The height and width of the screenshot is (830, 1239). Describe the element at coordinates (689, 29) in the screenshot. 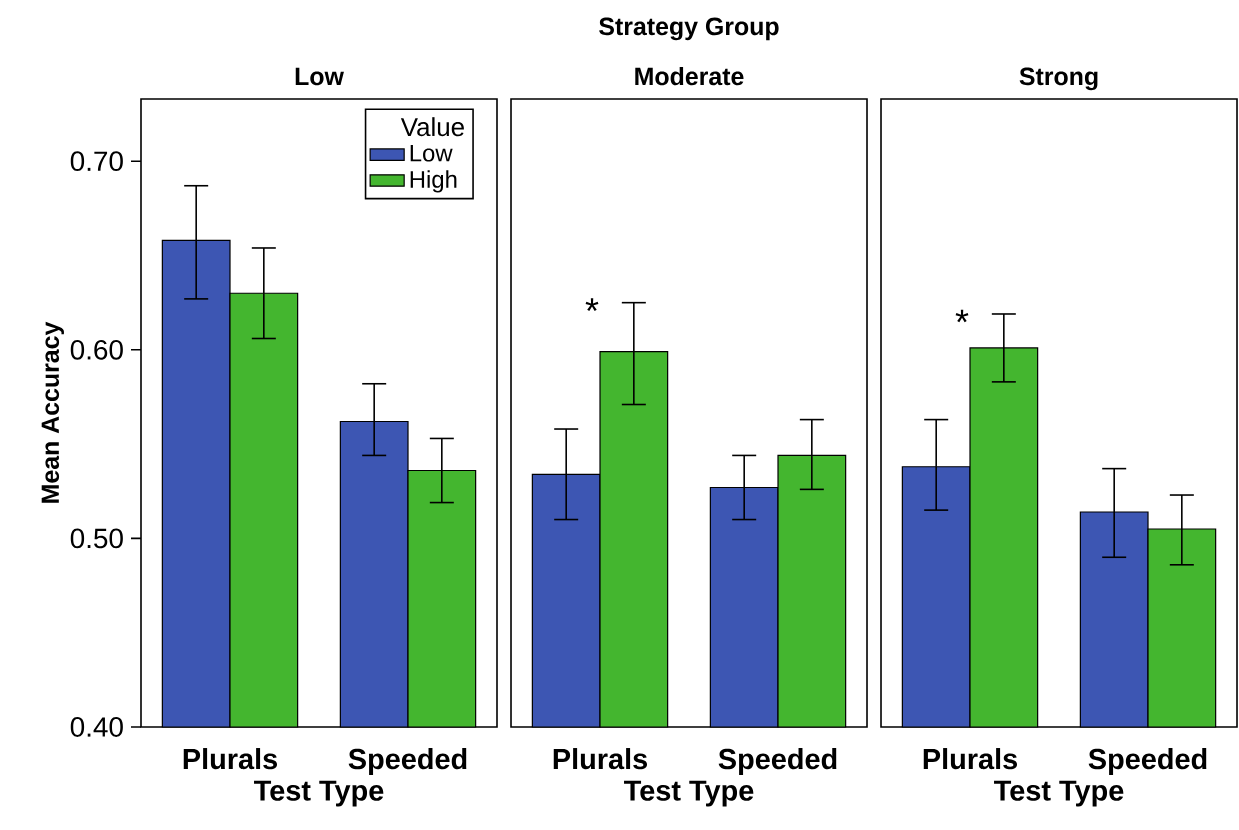

I see `chart-title: Strategy Group` at that location.